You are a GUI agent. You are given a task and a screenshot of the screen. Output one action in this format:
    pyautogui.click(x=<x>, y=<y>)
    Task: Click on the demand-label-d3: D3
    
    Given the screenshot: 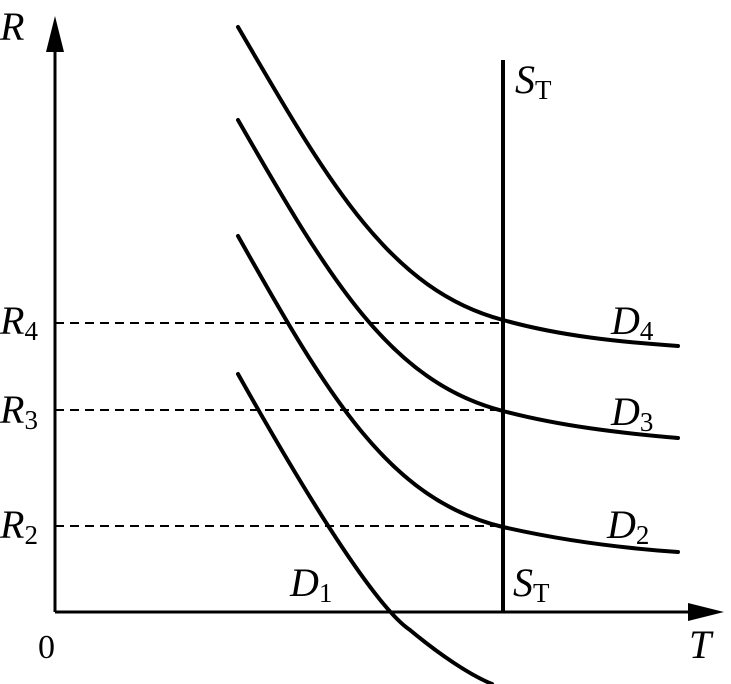 What is the action you would take?
    pyautogui.click(x=631, y=413)
    